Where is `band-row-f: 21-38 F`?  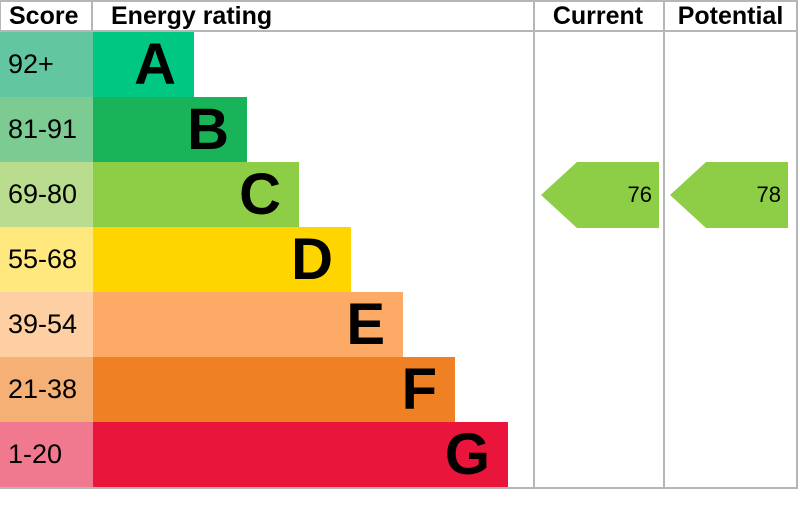
band-row-f: 21-38 F is located at coordinates (266, 389).